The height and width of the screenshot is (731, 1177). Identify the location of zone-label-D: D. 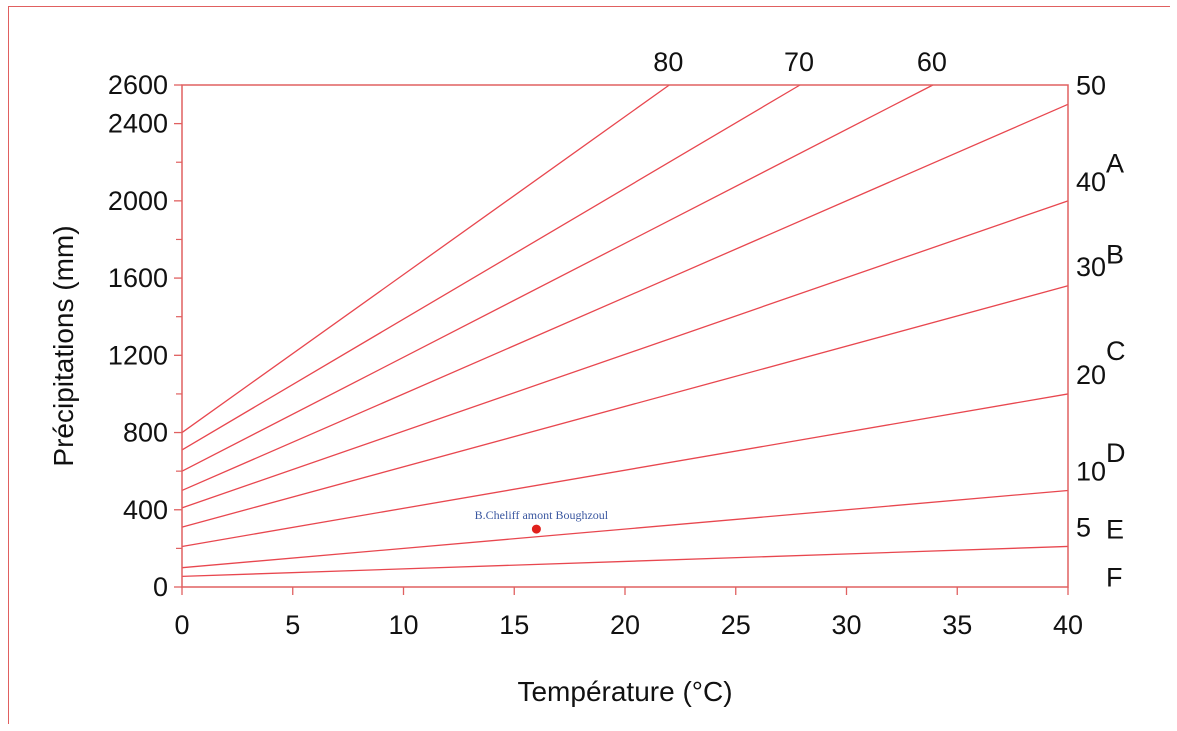
(1116, 453).